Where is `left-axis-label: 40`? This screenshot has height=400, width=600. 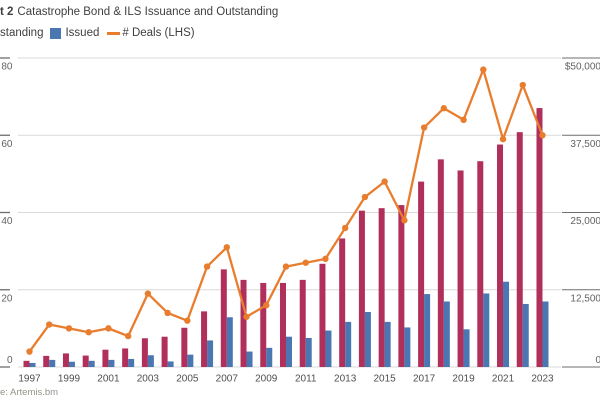 left-axis-label: 40 is located at coordinates (7, 221).